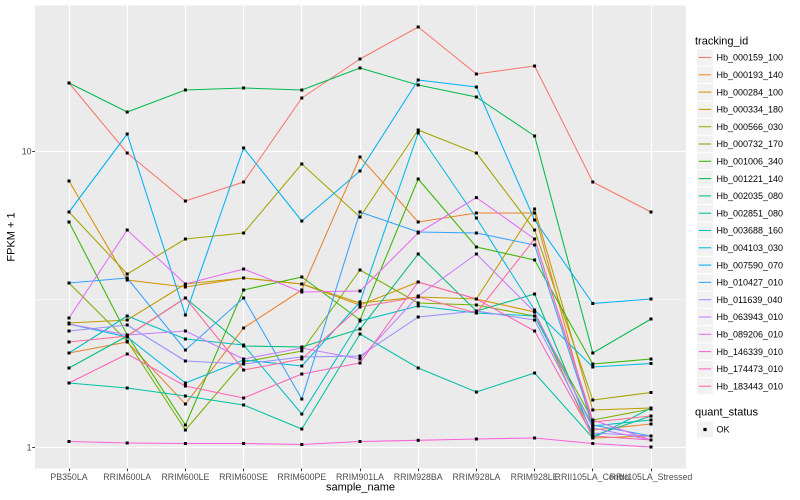  I want to click on svg-text: Hb_089206_010, so click(750, 335).